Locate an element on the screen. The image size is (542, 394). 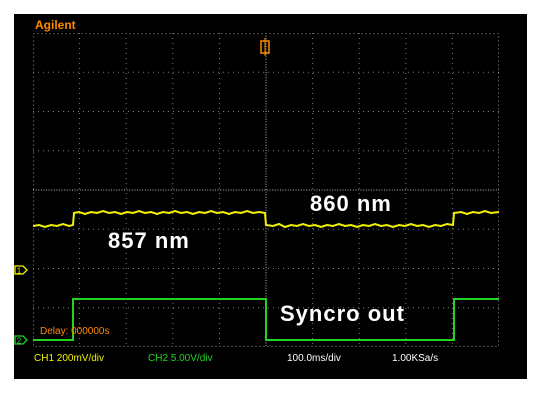
ch1-trace is located at coordinates (266, 219).